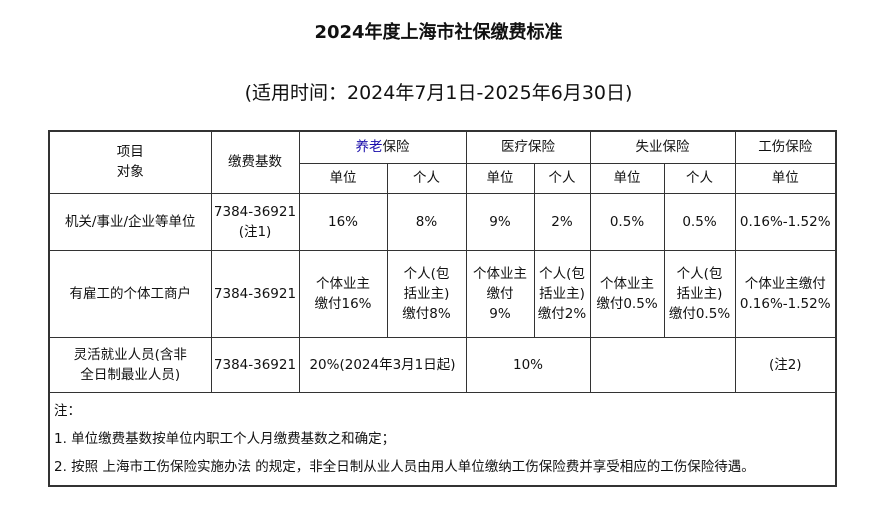  I want to click on unemployment-rate, so click(662, 364).